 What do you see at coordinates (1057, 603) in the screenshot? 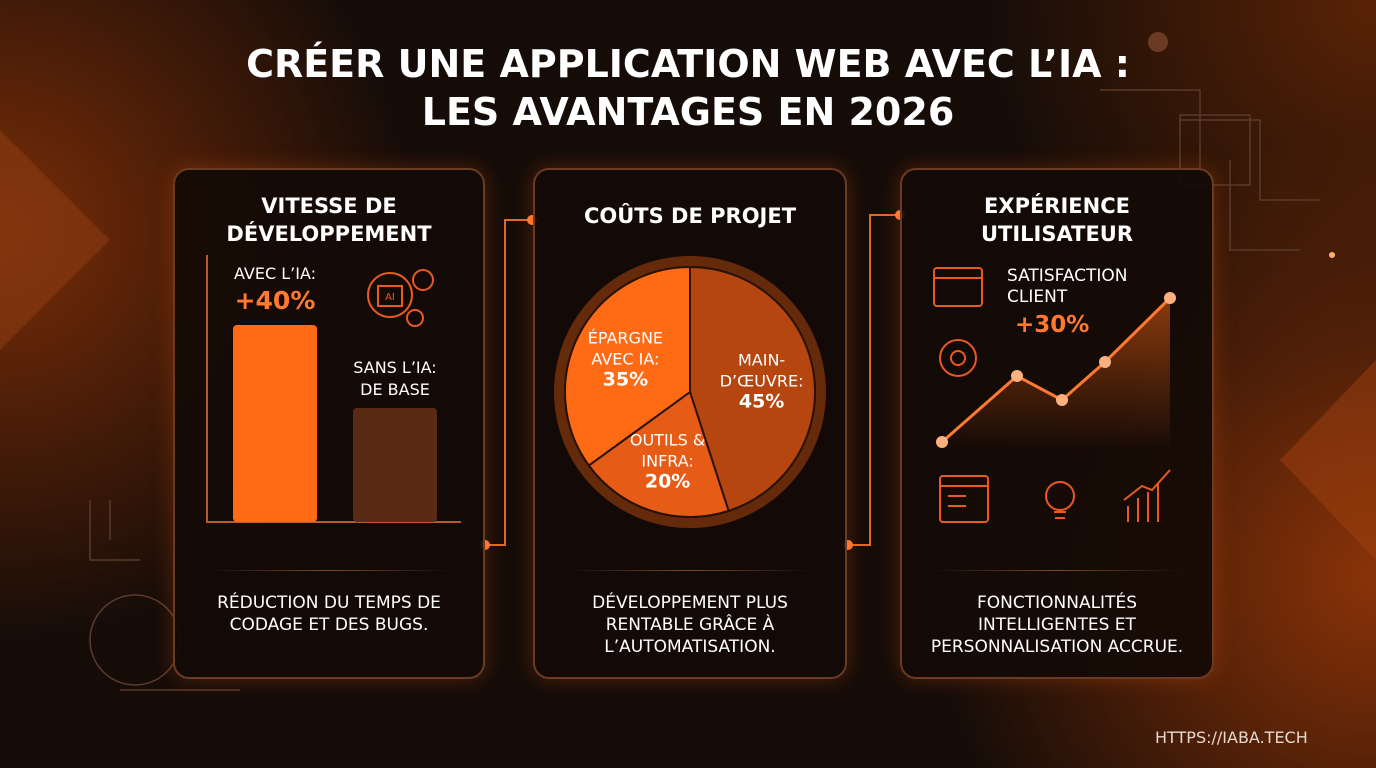
I see `caption-line: FONCTIONNALITÉS` at bounding box center [1057, 603].